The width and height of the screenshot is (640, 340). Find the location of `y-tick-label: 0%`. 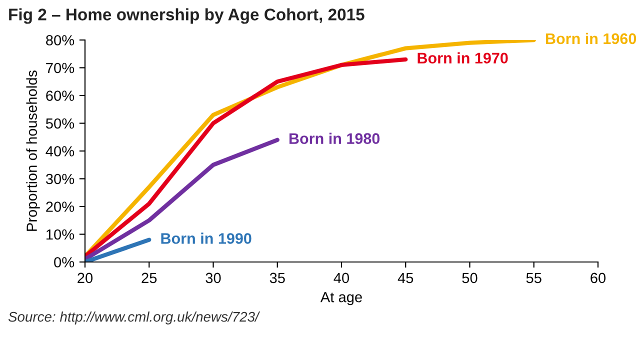

y-tick-label: 0% is located at coordinates (64, 262).